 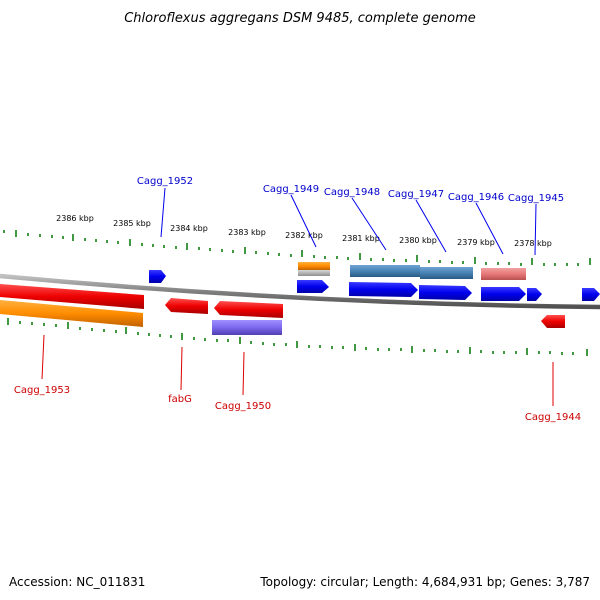 What do you see at coordinates (476, 197) in the screenshot?
I see `label-cagg-1946: Cagg_1946` at bounding box center [476, 197].